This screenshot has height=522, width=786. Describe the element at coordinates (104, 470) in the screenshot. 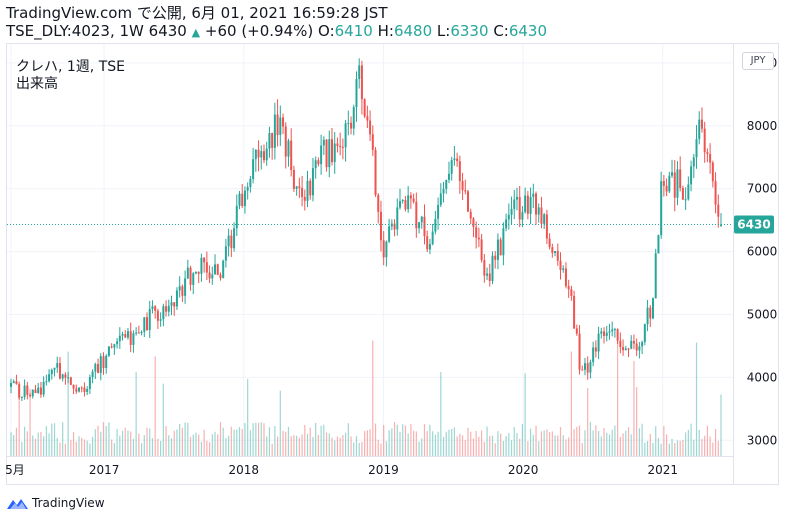

I see `x-tick-label: 2017` at that location.